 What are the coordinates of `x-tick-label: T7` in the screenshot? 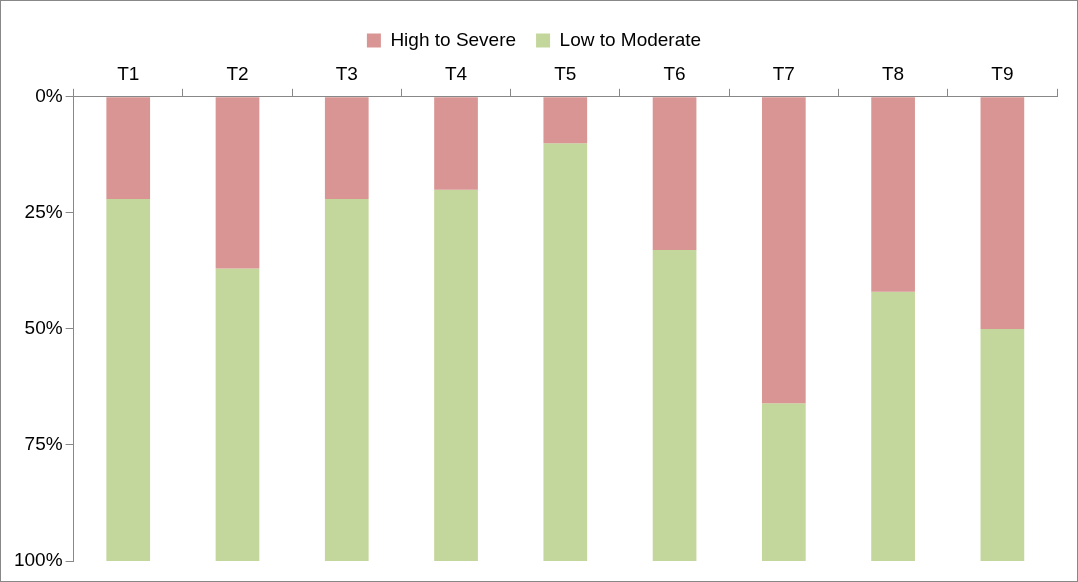 It's located at (783, 73).